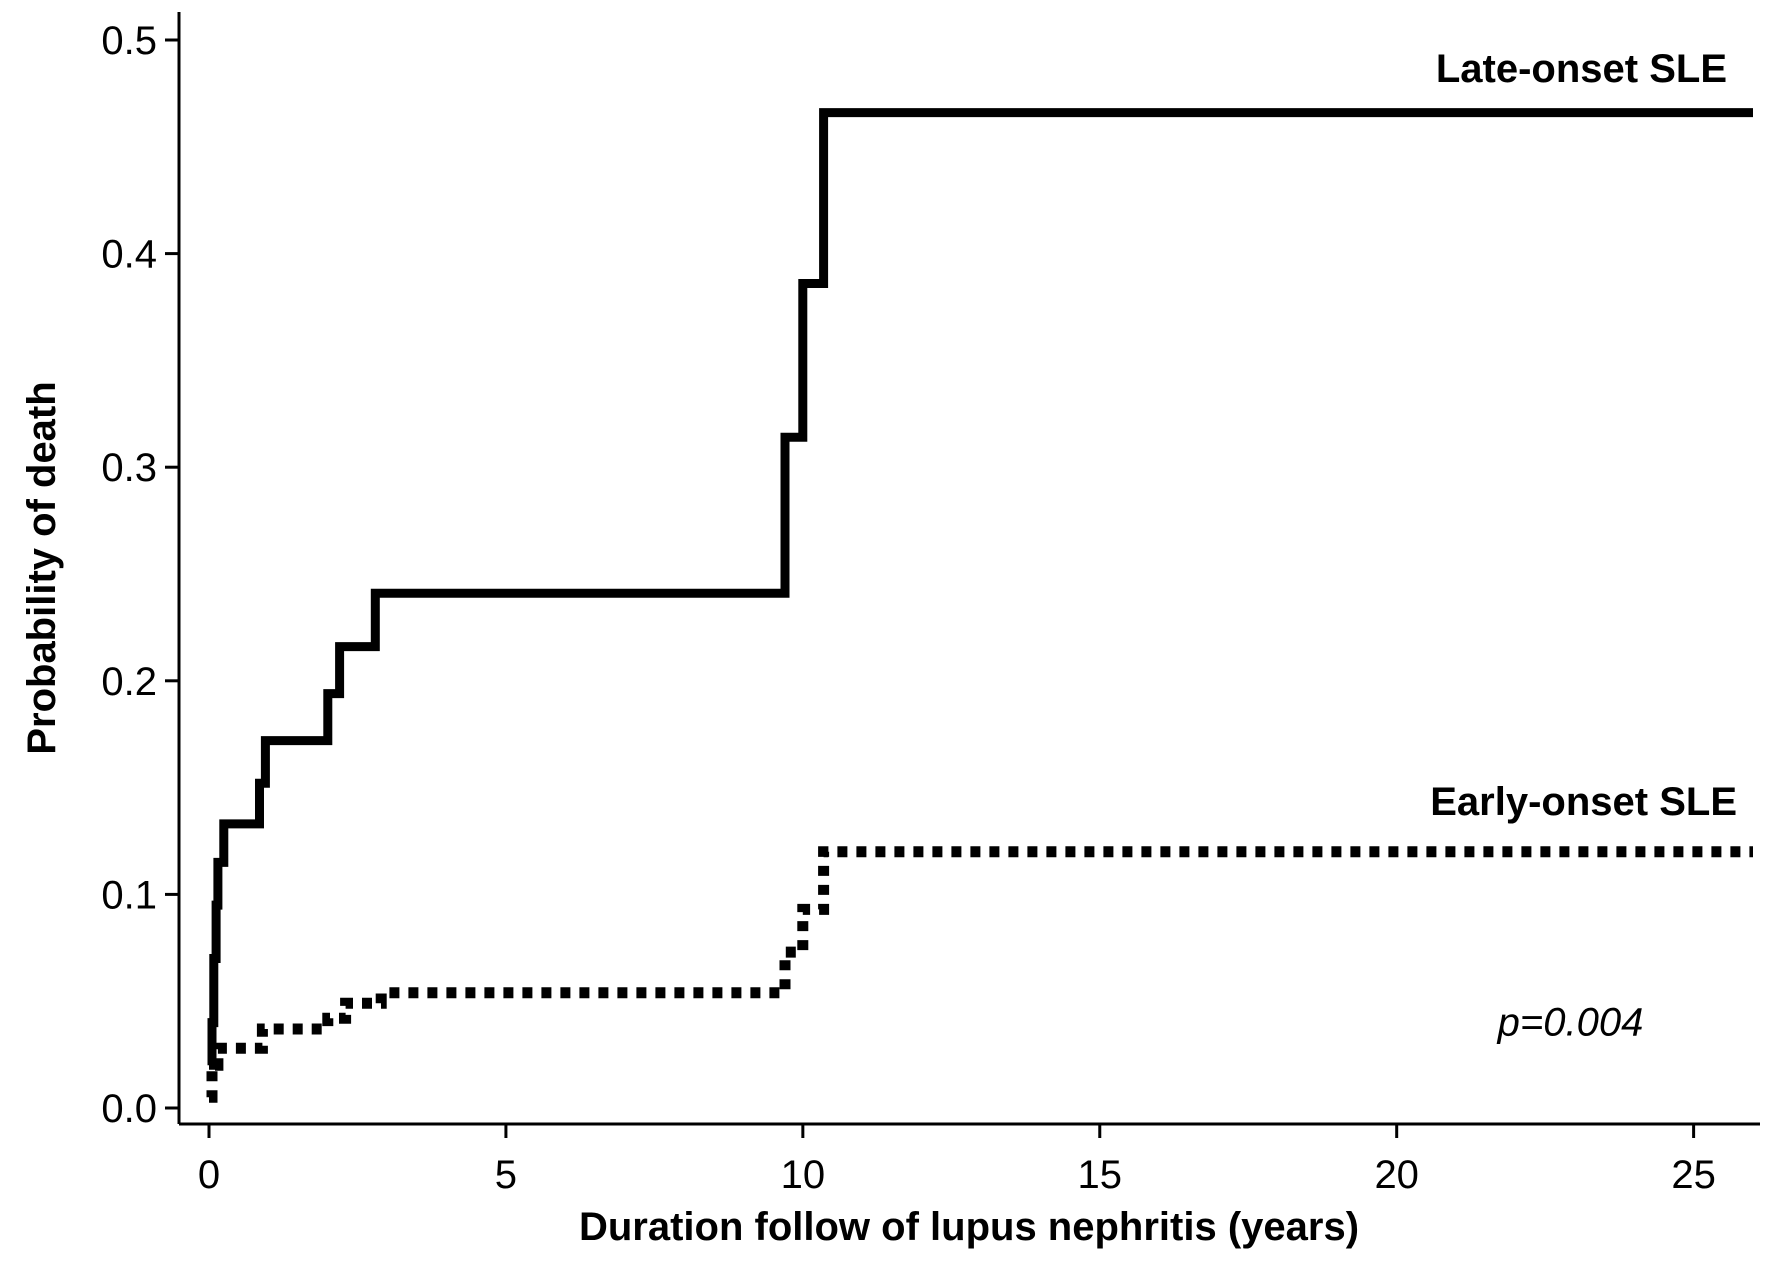 This screenshot has width=1772, height=1264. I want to click on x-ticks-group: 0 5 10 15 20 25, so click(957, 1160).